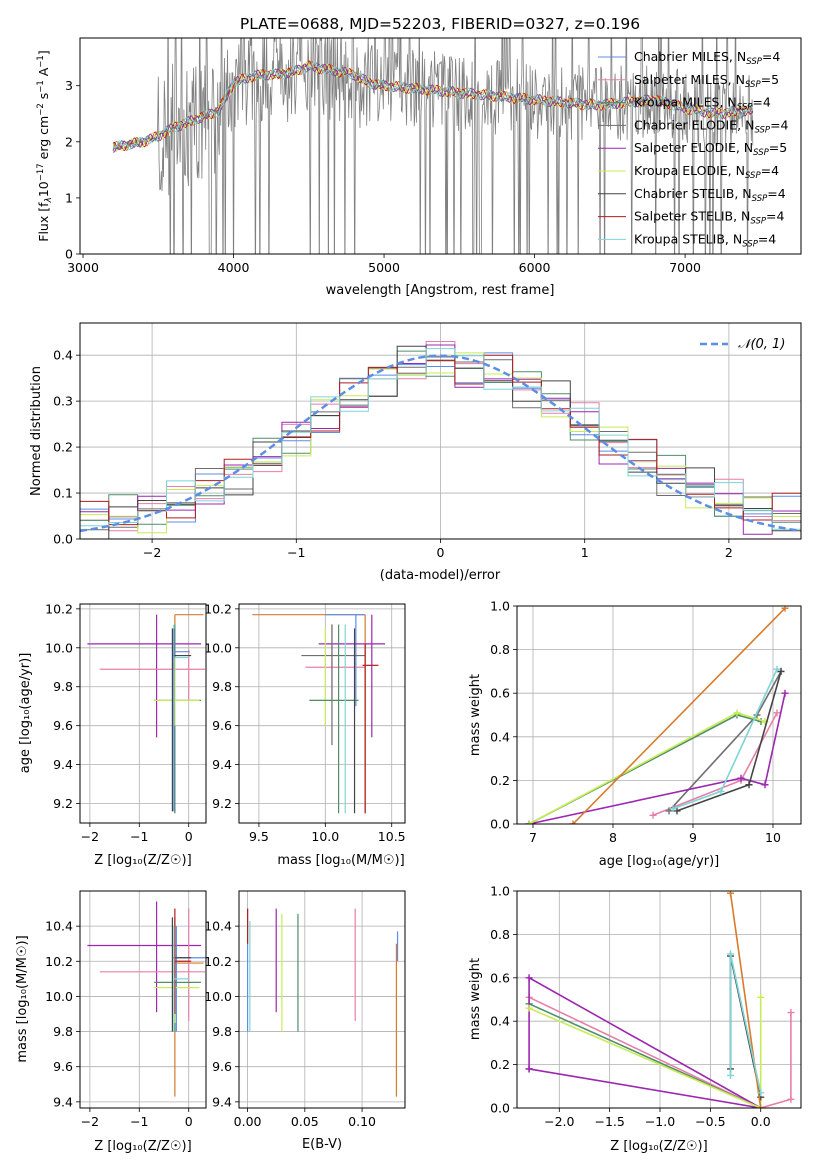 This screenshot has width=819, height=1170. I want to click on y-tick-label: 0.8, so click(500, 934).